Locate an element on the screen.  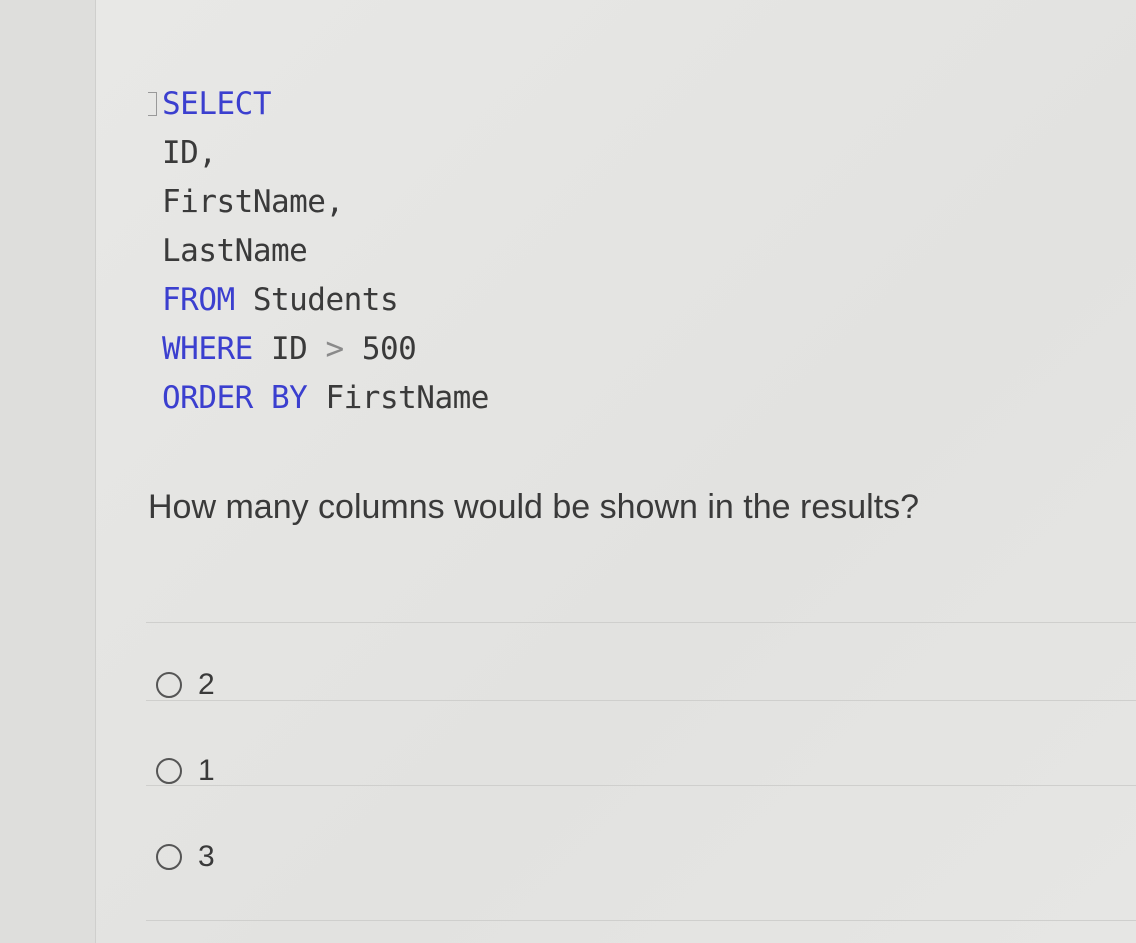
code-line: FROM Students is located at coordinates (325, 300).